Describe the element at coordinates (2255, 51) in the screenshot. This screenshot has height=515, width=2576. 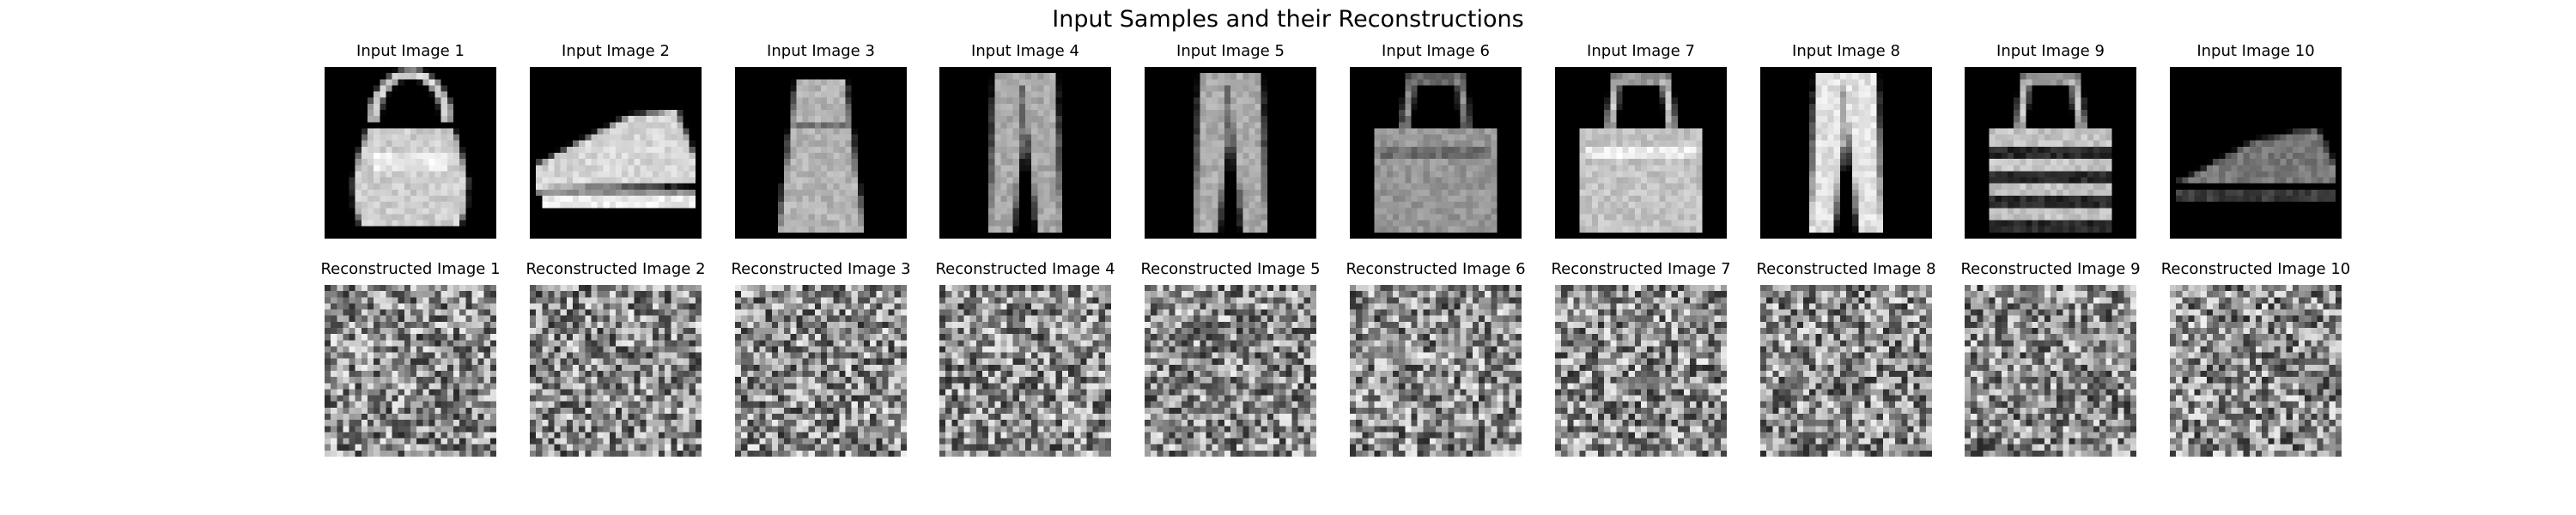
I see `input-image-title-10: Input Image 10` at that location.